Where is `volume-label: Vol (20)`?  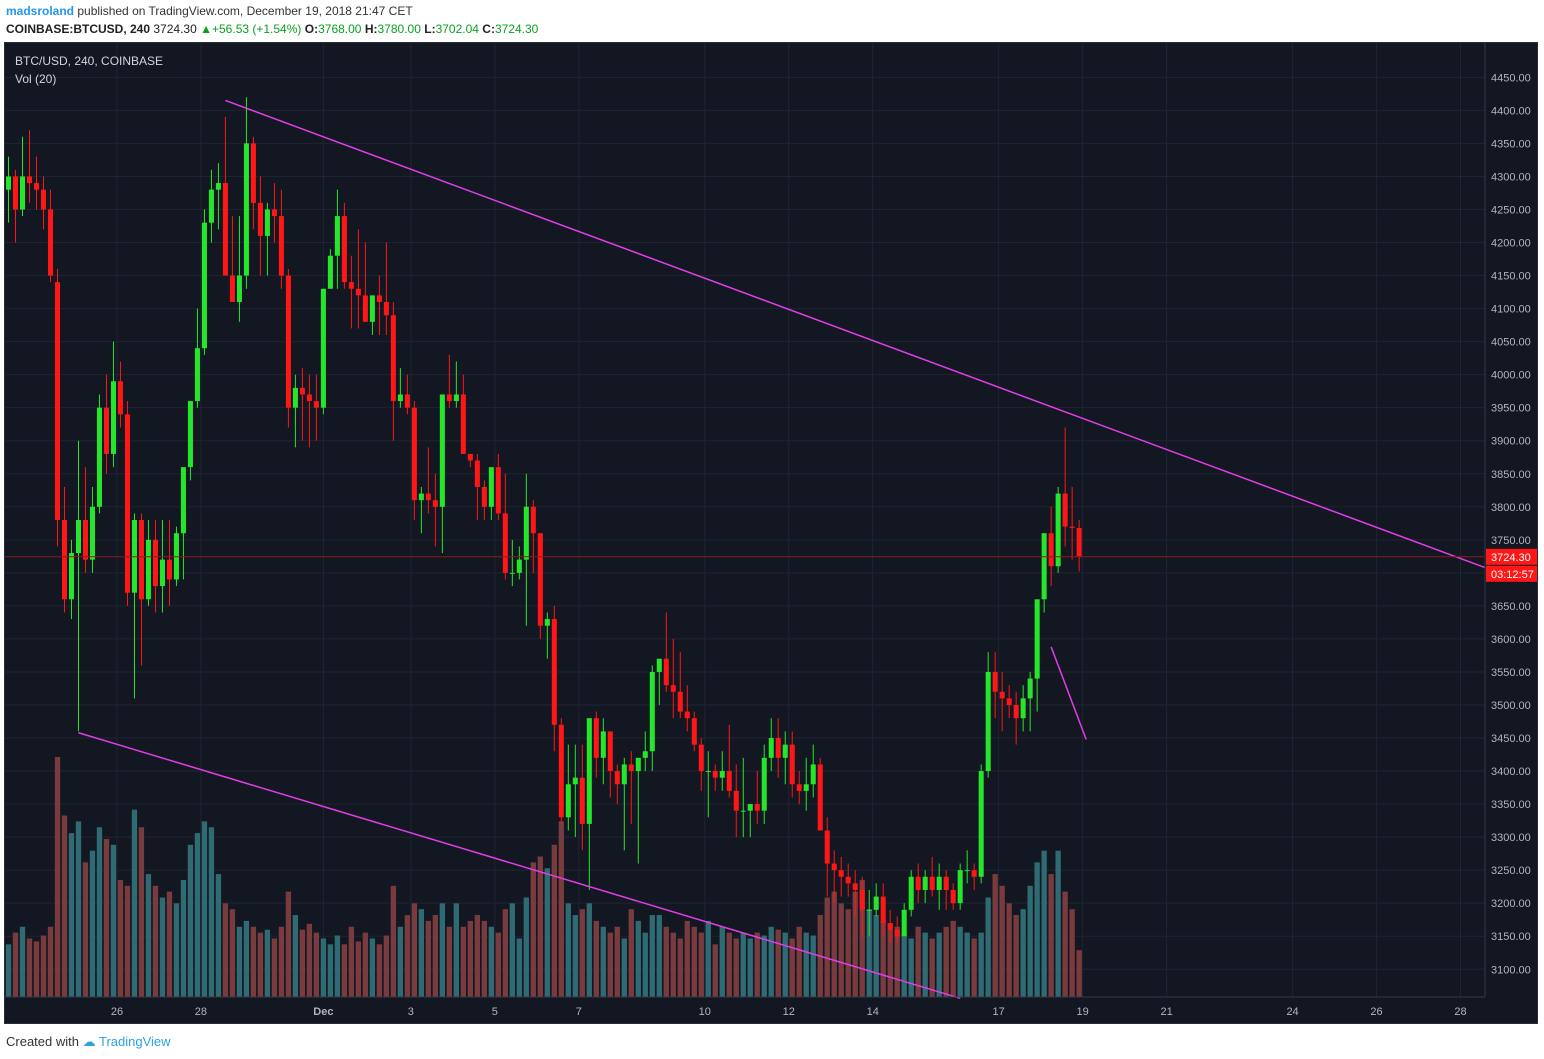
volume-label: Vol (20) is located at coordinates (35, 79).